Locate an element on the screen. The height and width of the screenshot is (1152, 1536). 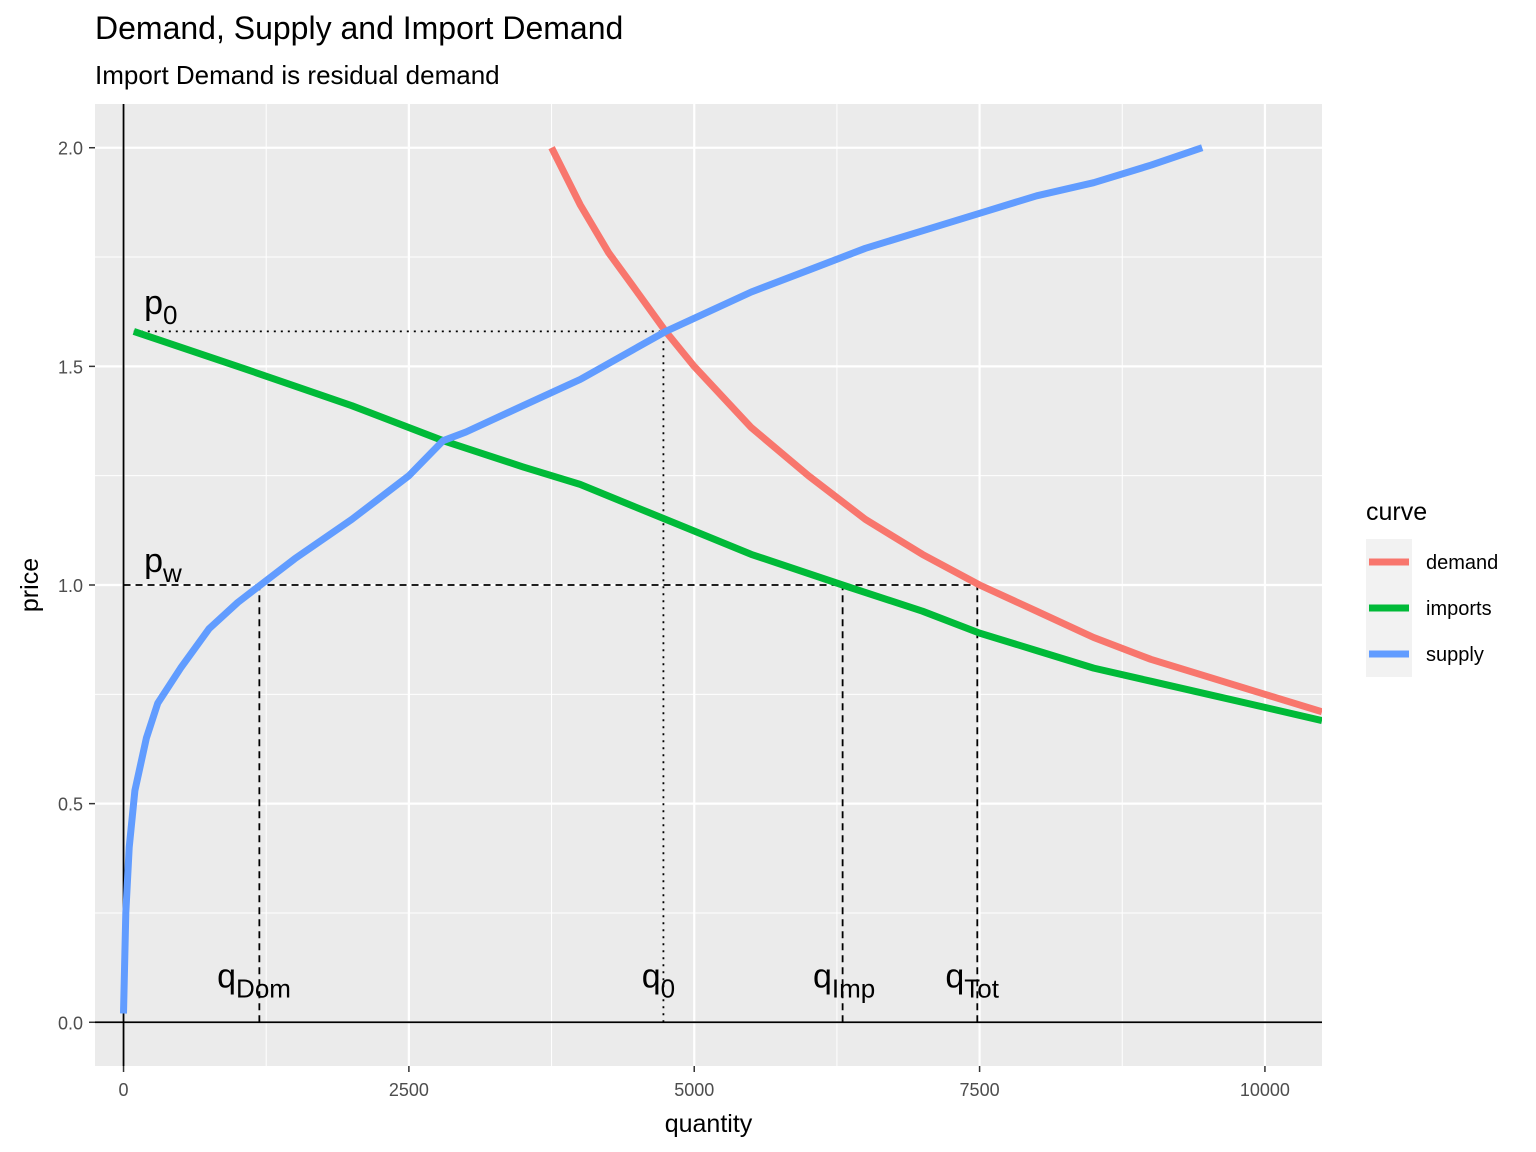
y-tick-label: 2.0 is located at coordinates (70, 149).